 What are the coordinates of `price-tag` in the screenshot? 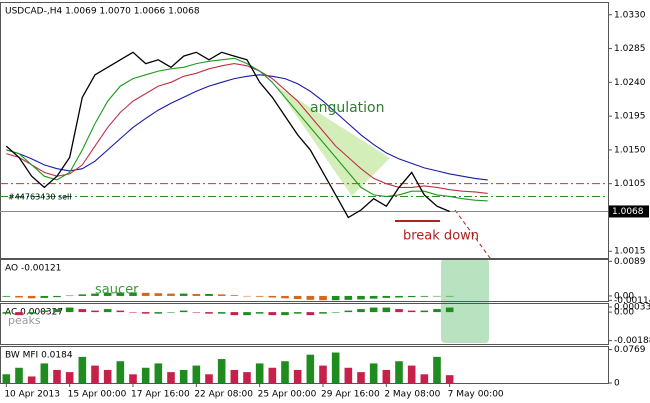 It's located at (629, 211).